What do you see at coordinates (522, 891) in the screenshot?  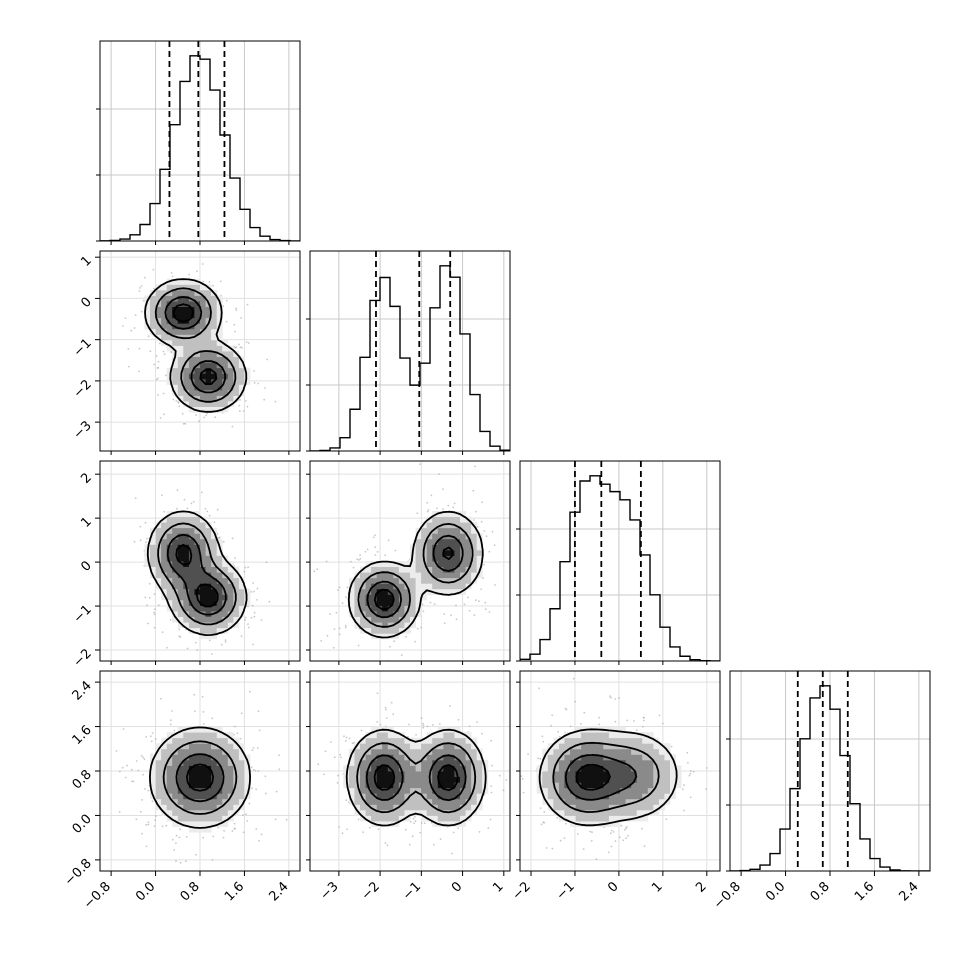 I see `x-tick-label: −2` at bounding box center [522, 891].